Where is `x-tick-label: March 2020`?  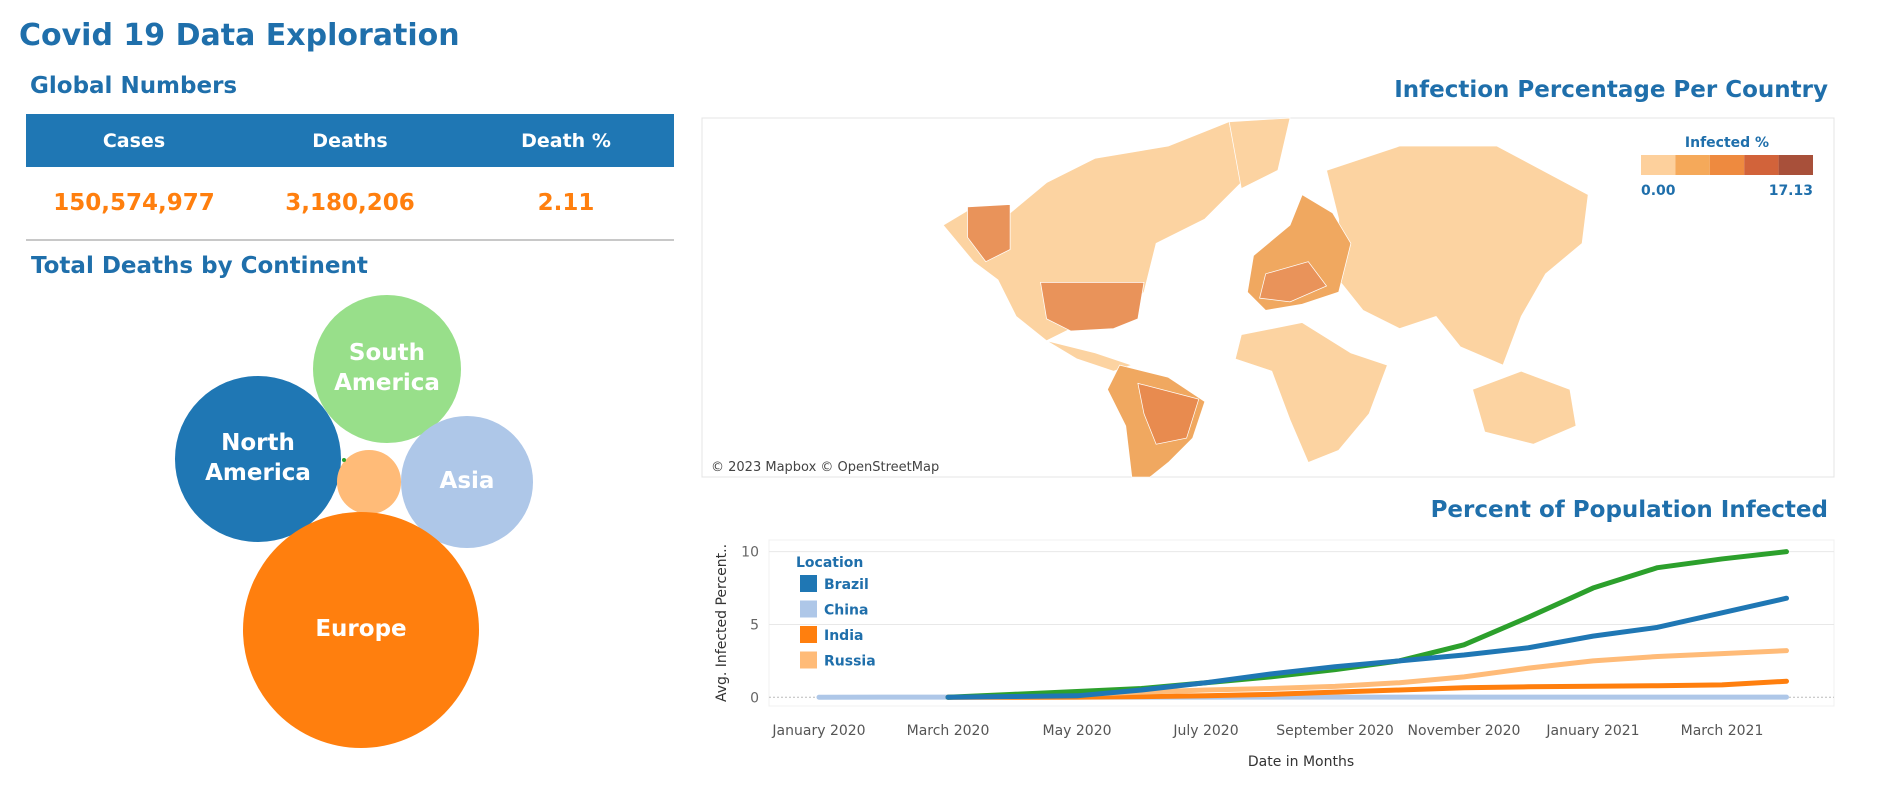 x-tick-label: March 2020 is located at coordinates (948, 731).